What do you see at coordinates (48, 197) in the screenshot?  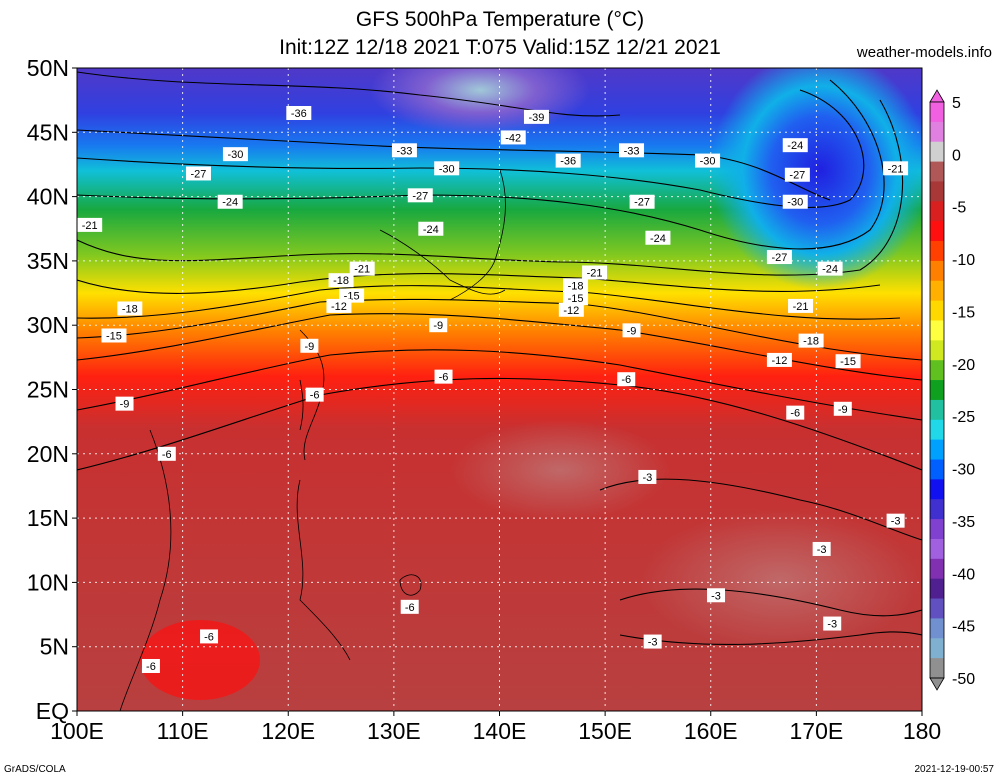 I see `lat-label: 40N` at bounding box center [48, 197].